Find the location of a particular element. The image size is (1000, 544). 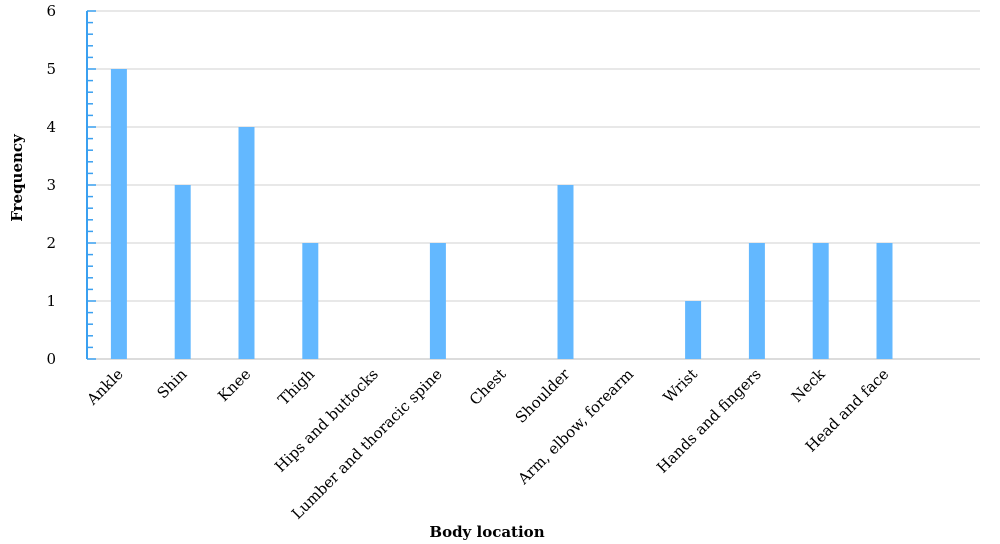

x-tick-label: Wrist is located at coordinates (680, 385).